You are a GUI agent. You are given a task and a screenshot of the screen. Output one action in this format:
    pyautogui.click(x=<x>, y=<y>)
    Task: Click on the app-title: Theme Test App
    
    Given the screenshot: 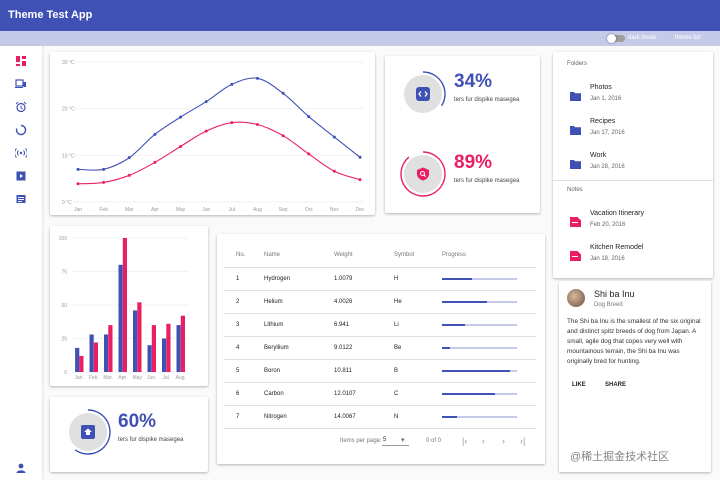 What is the action you would take?
    pyautogui.click(x=50, y=15)
    